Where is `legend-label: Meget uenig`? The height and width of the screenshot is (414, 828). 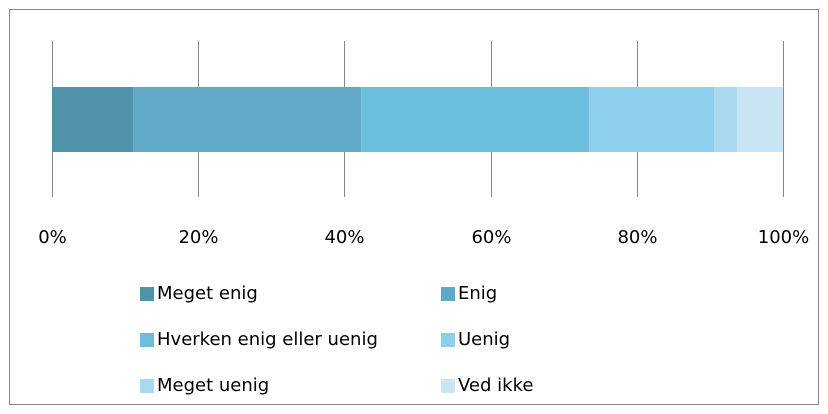 legend-label: Meget uenig is located at coordinates (213, 385).